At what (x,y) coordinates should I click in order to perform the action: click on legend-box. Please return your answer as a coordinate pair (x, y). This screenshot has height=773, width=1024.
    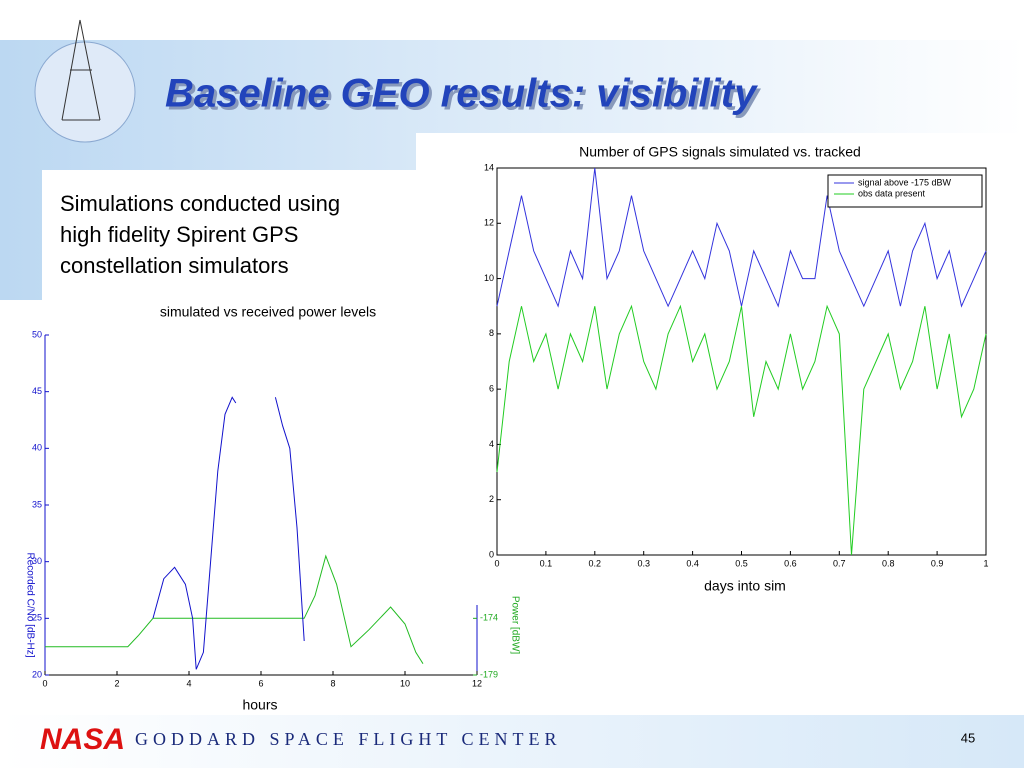
    Looking at the image, I should click on (905, 191).